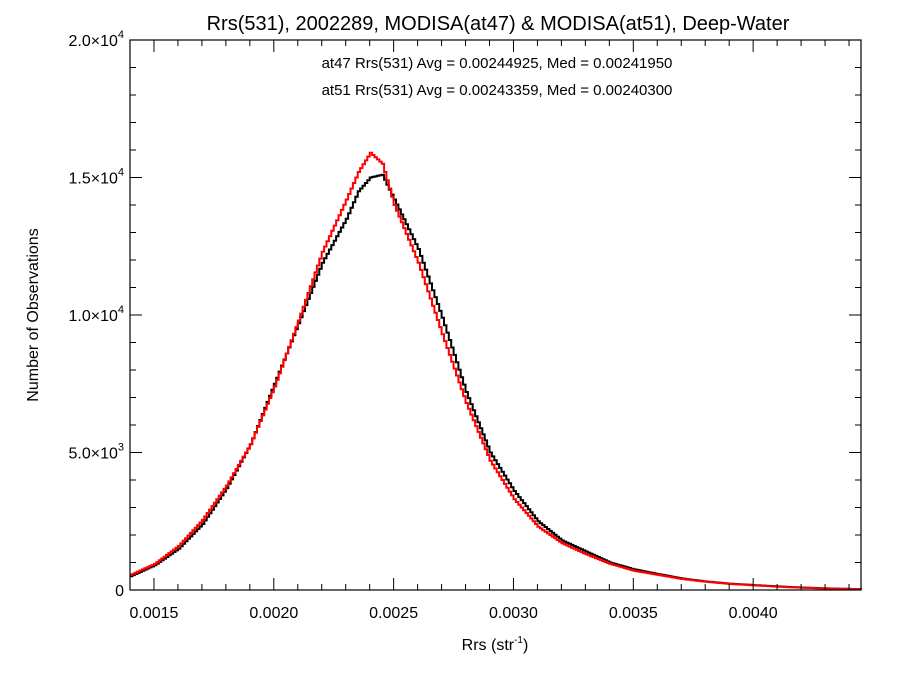 Image resolution: width=900 pixels, height=675 pixels. I want to click on x-tick-label: 0.0035, so click(633, 613).